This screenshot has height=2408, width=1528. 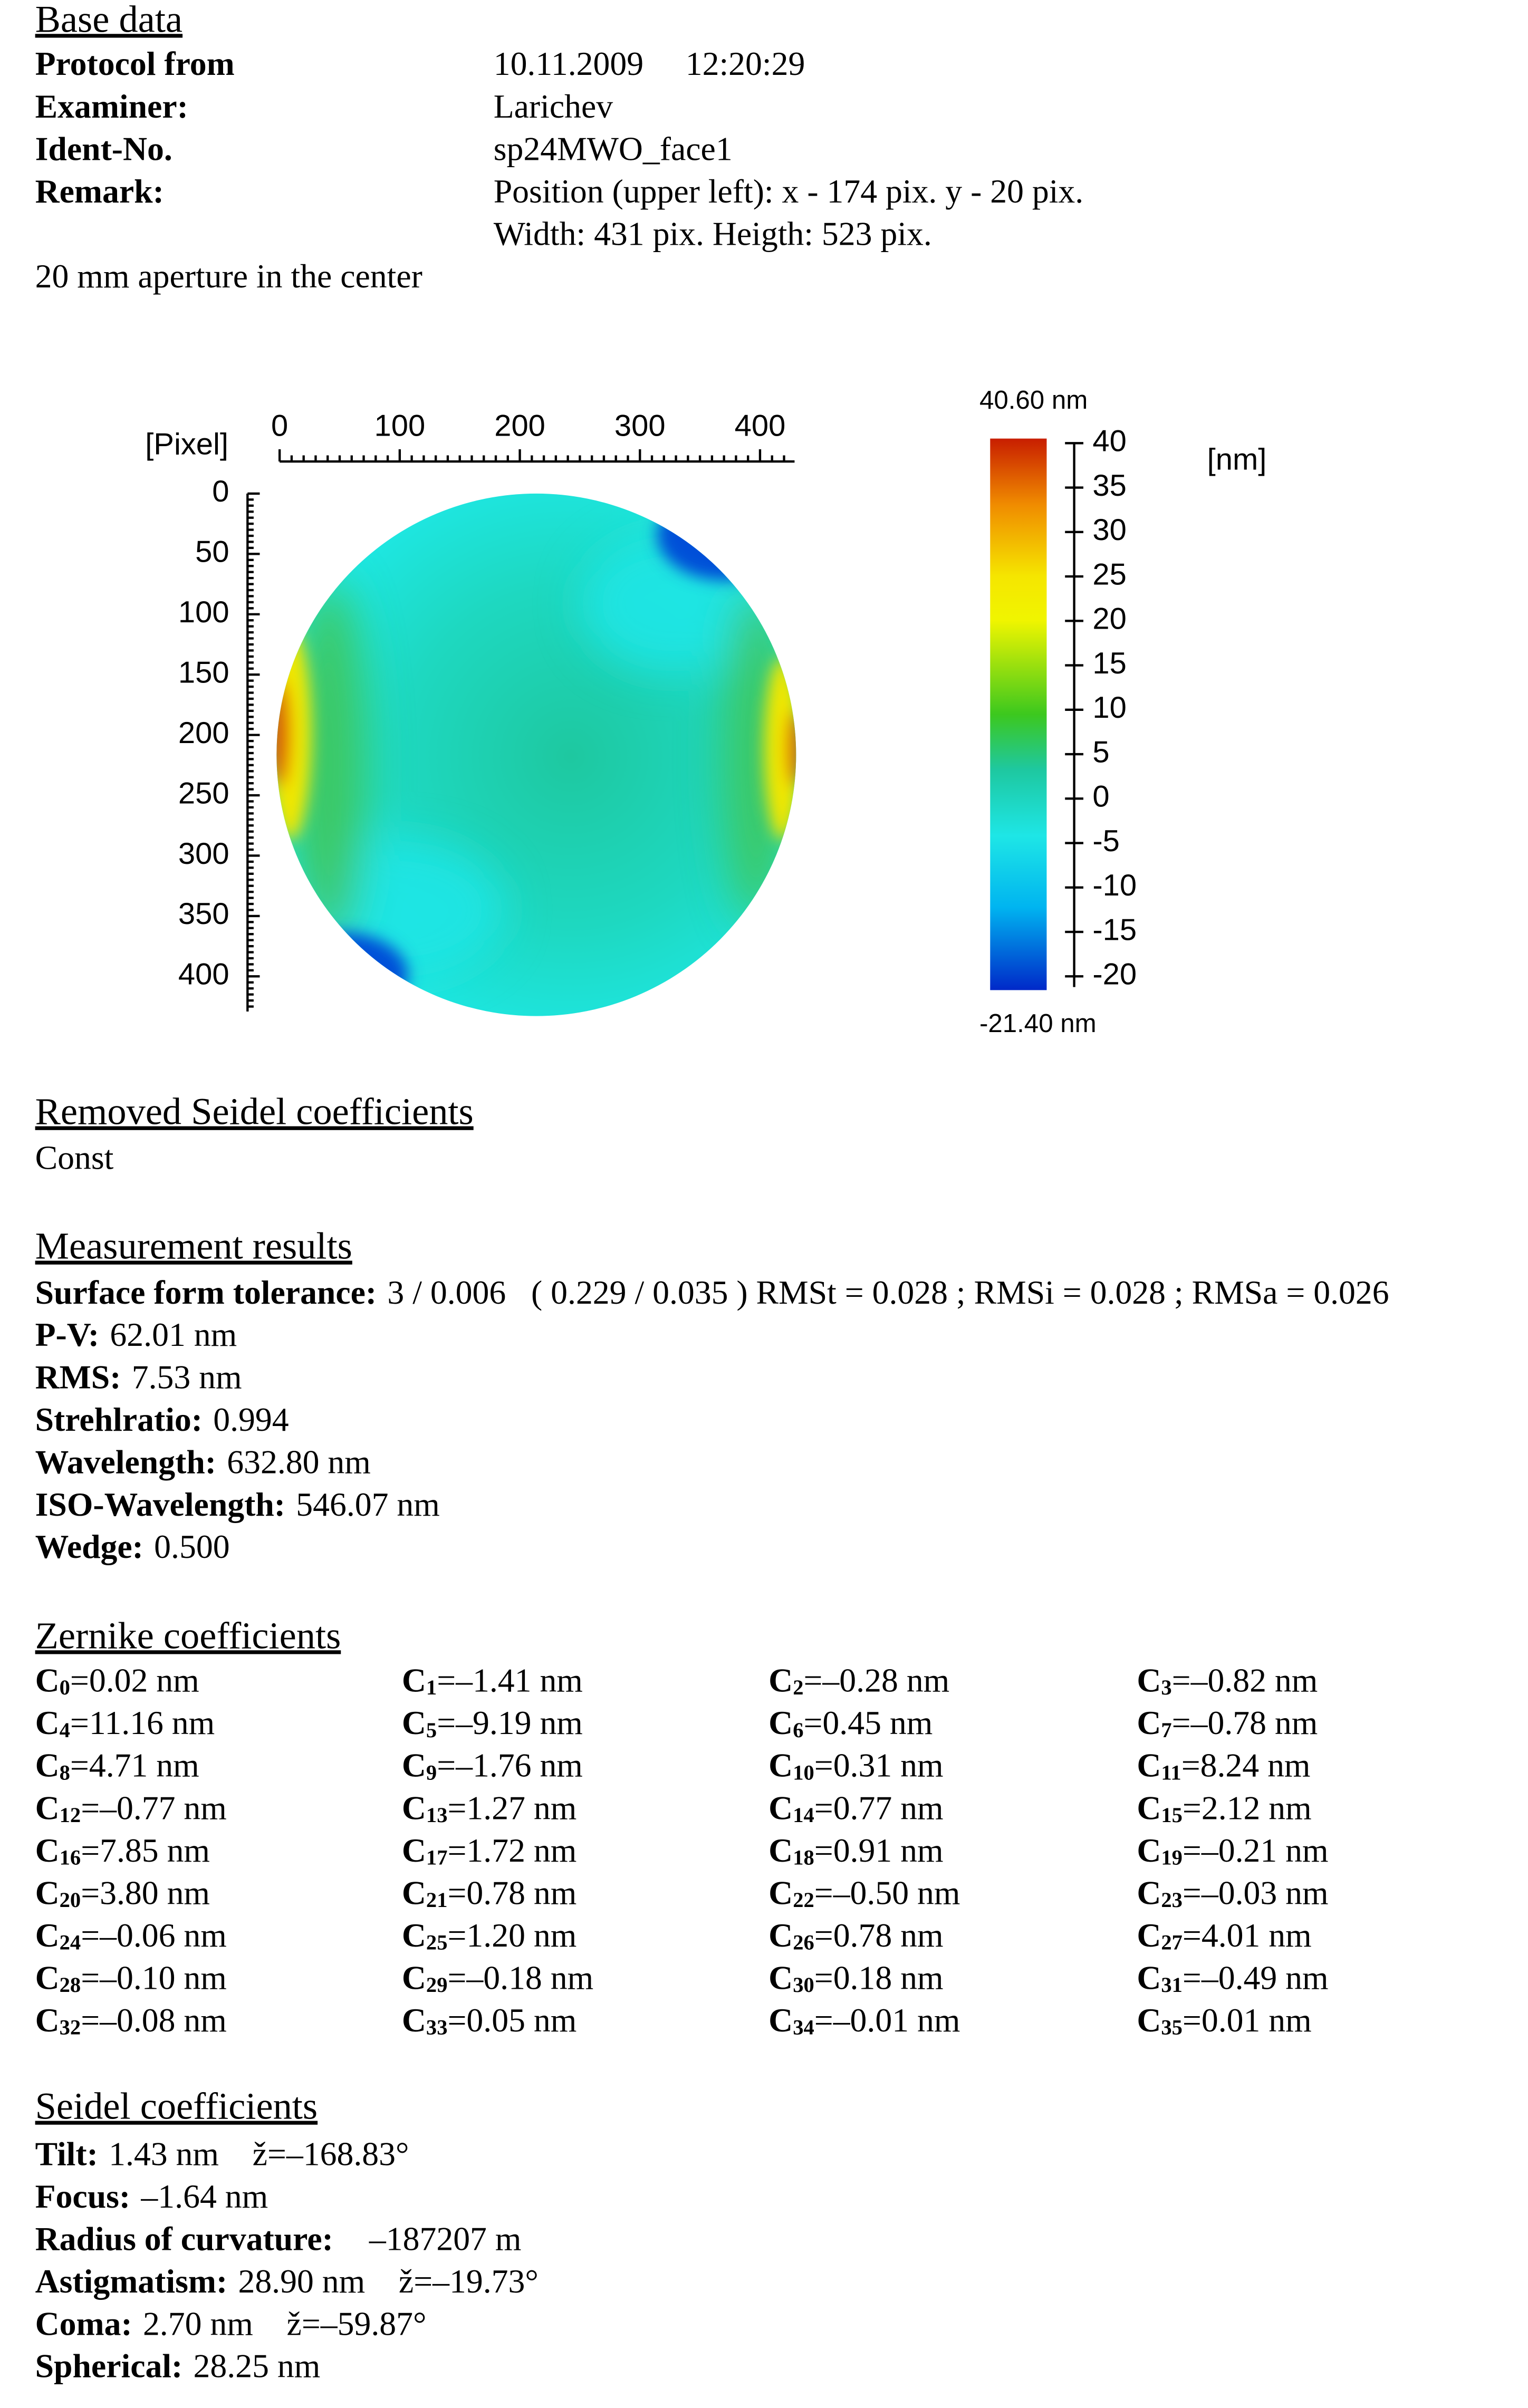 What do you see at coordinates (1166, 1730) in the screenshot?
I see `coefficient-index: 7` at bounding box center [1166, 1730].